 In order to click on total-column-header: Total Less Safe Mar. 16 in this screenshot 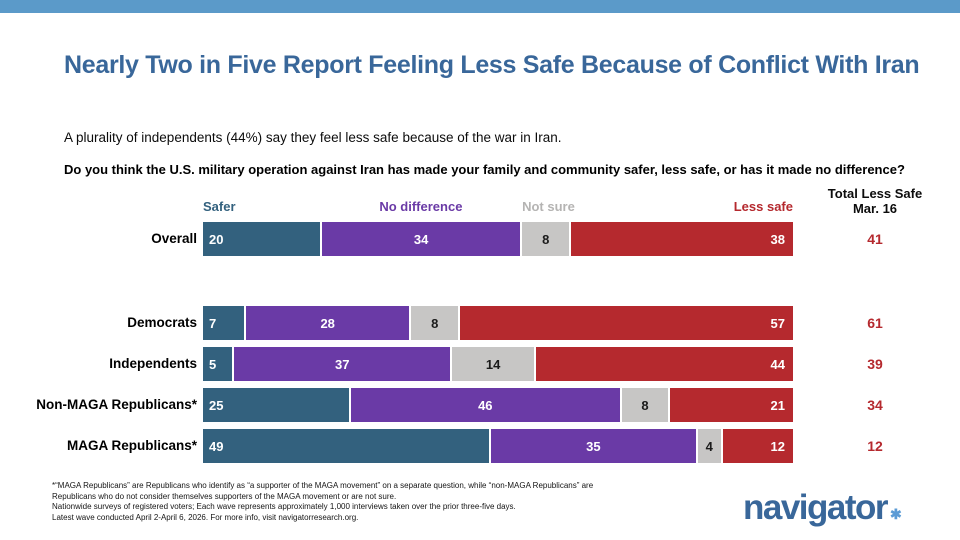, I will do `click(875, 201)`.